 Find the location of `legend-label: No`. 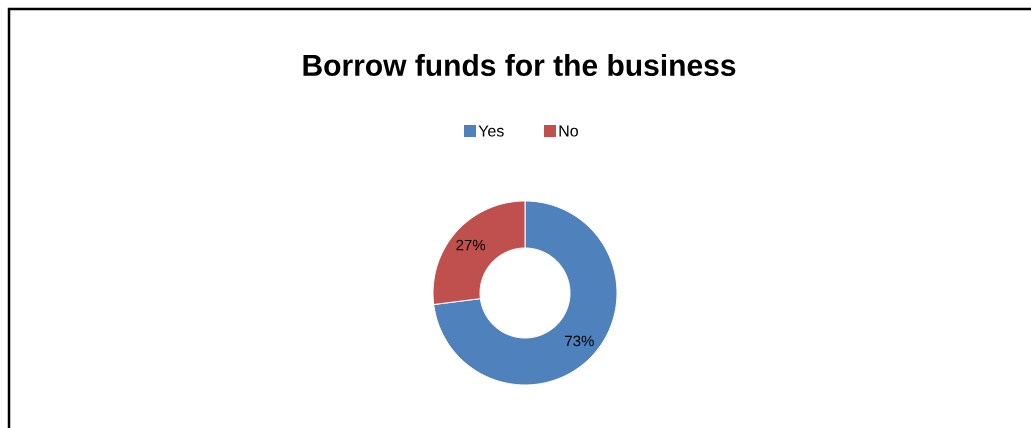

legend-label: No is located at coordinates (568, 131).